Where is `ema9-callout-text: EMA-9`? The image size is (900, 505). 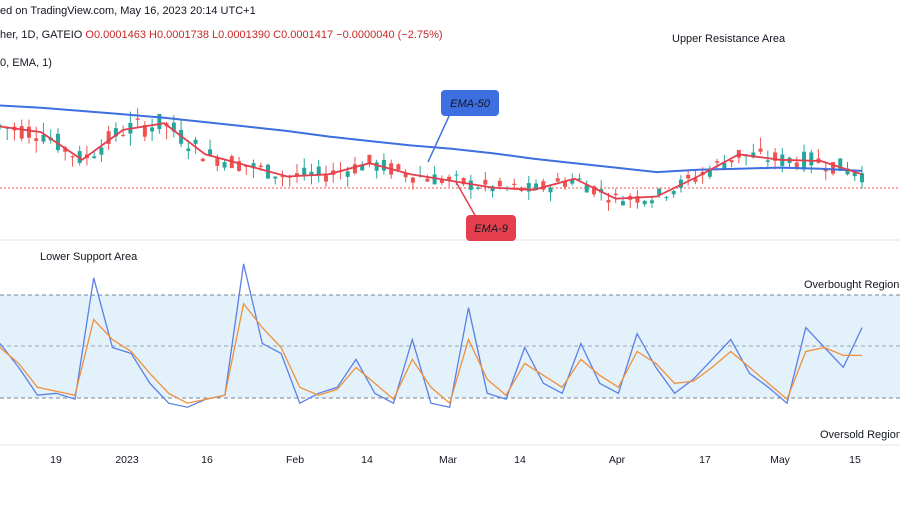 ema9-callout-text: EMA-9 is located at coordinates (491, 229).